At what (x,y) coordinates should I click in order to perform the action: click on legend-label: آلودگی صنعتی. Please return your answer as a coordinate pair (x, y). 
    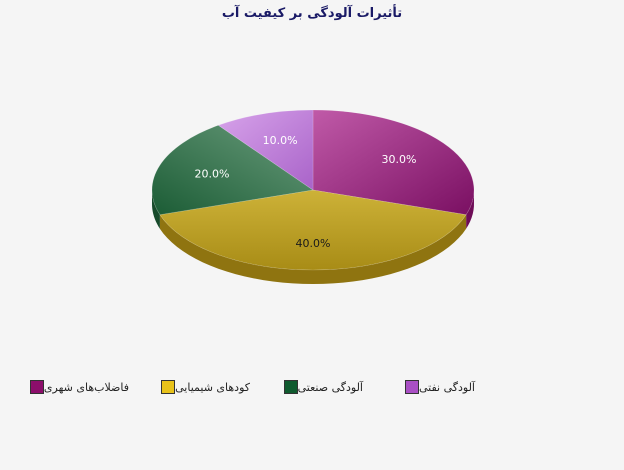
    Looking at the image, I should click on (330, 387).